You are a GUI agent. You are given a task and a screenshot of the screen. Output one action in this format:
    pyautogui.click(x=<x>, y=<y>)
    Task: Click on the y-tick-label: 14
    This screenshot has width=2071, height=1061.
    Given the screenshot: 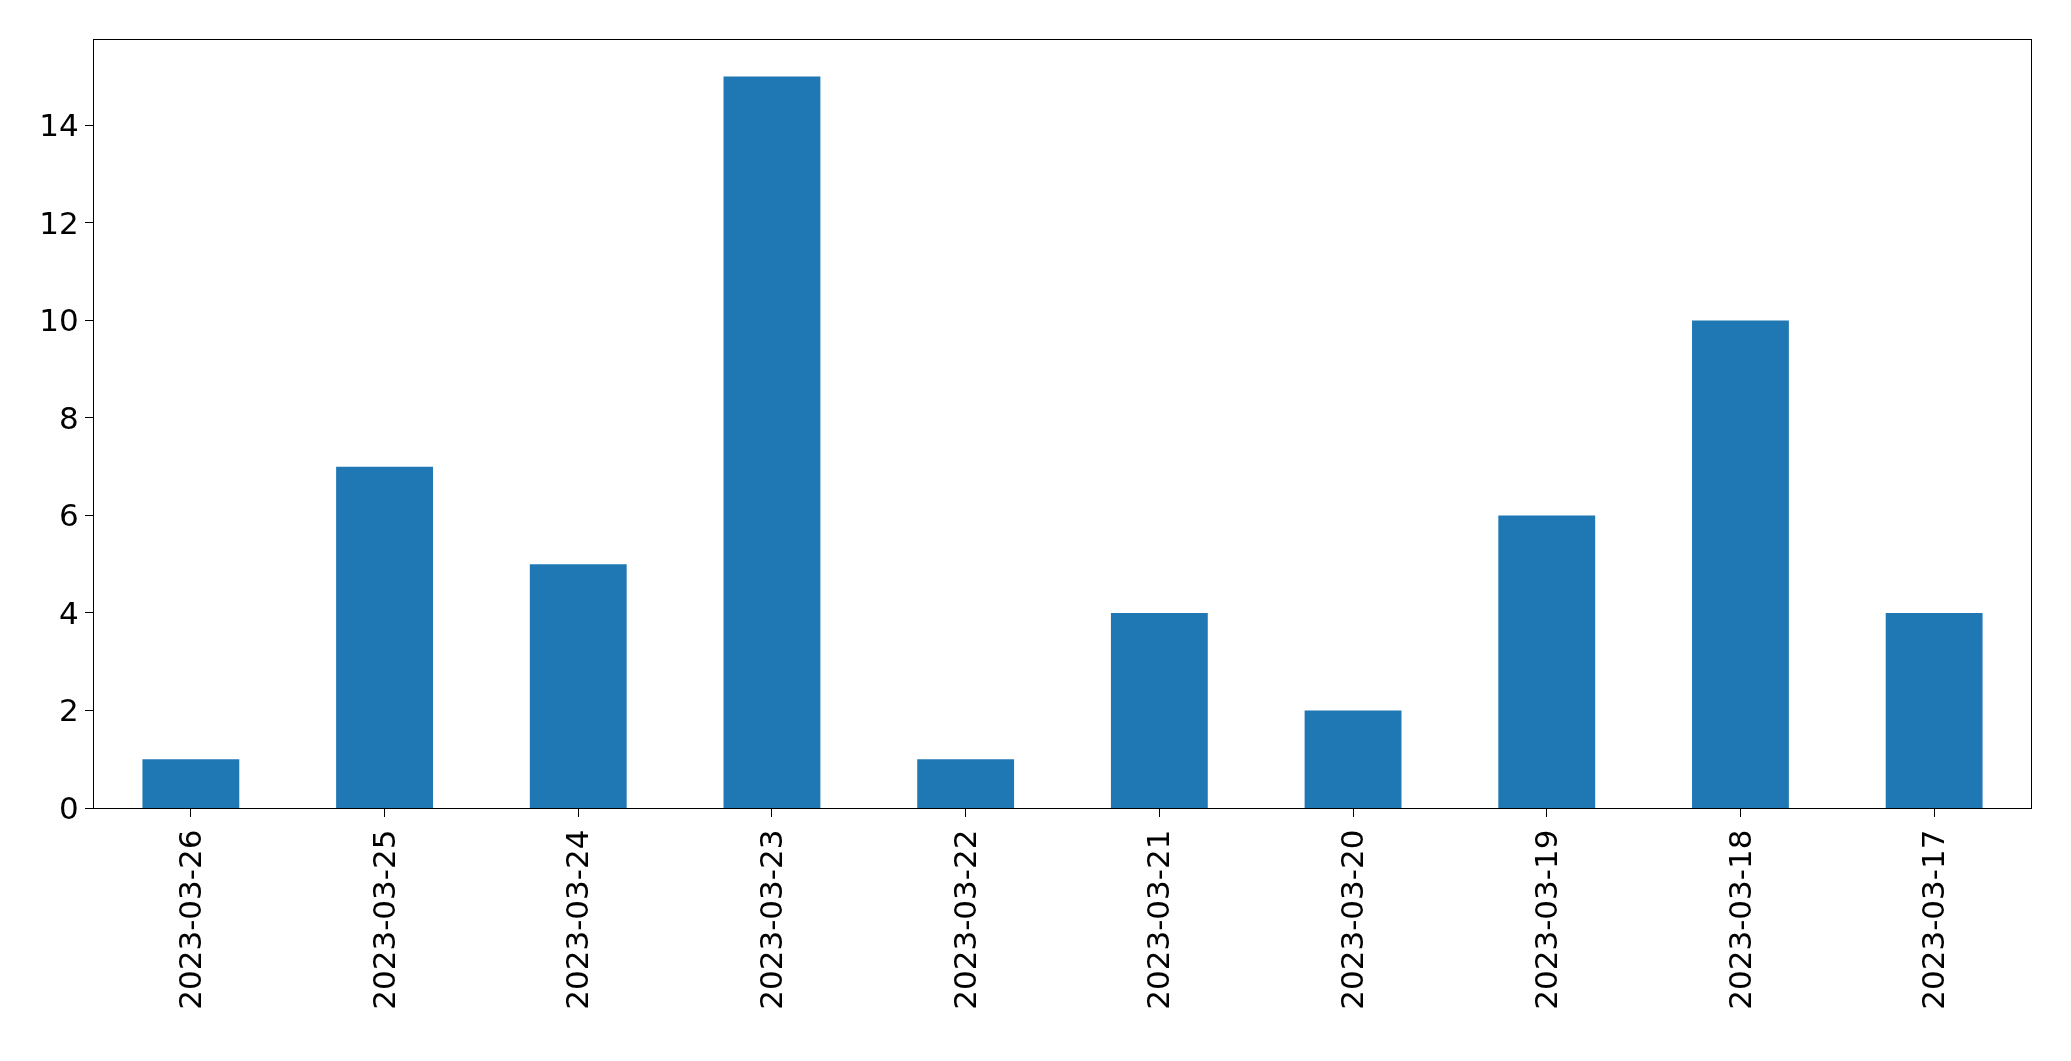 What is the action you would take?
    pyautogui.click(x=59, y=125)
    